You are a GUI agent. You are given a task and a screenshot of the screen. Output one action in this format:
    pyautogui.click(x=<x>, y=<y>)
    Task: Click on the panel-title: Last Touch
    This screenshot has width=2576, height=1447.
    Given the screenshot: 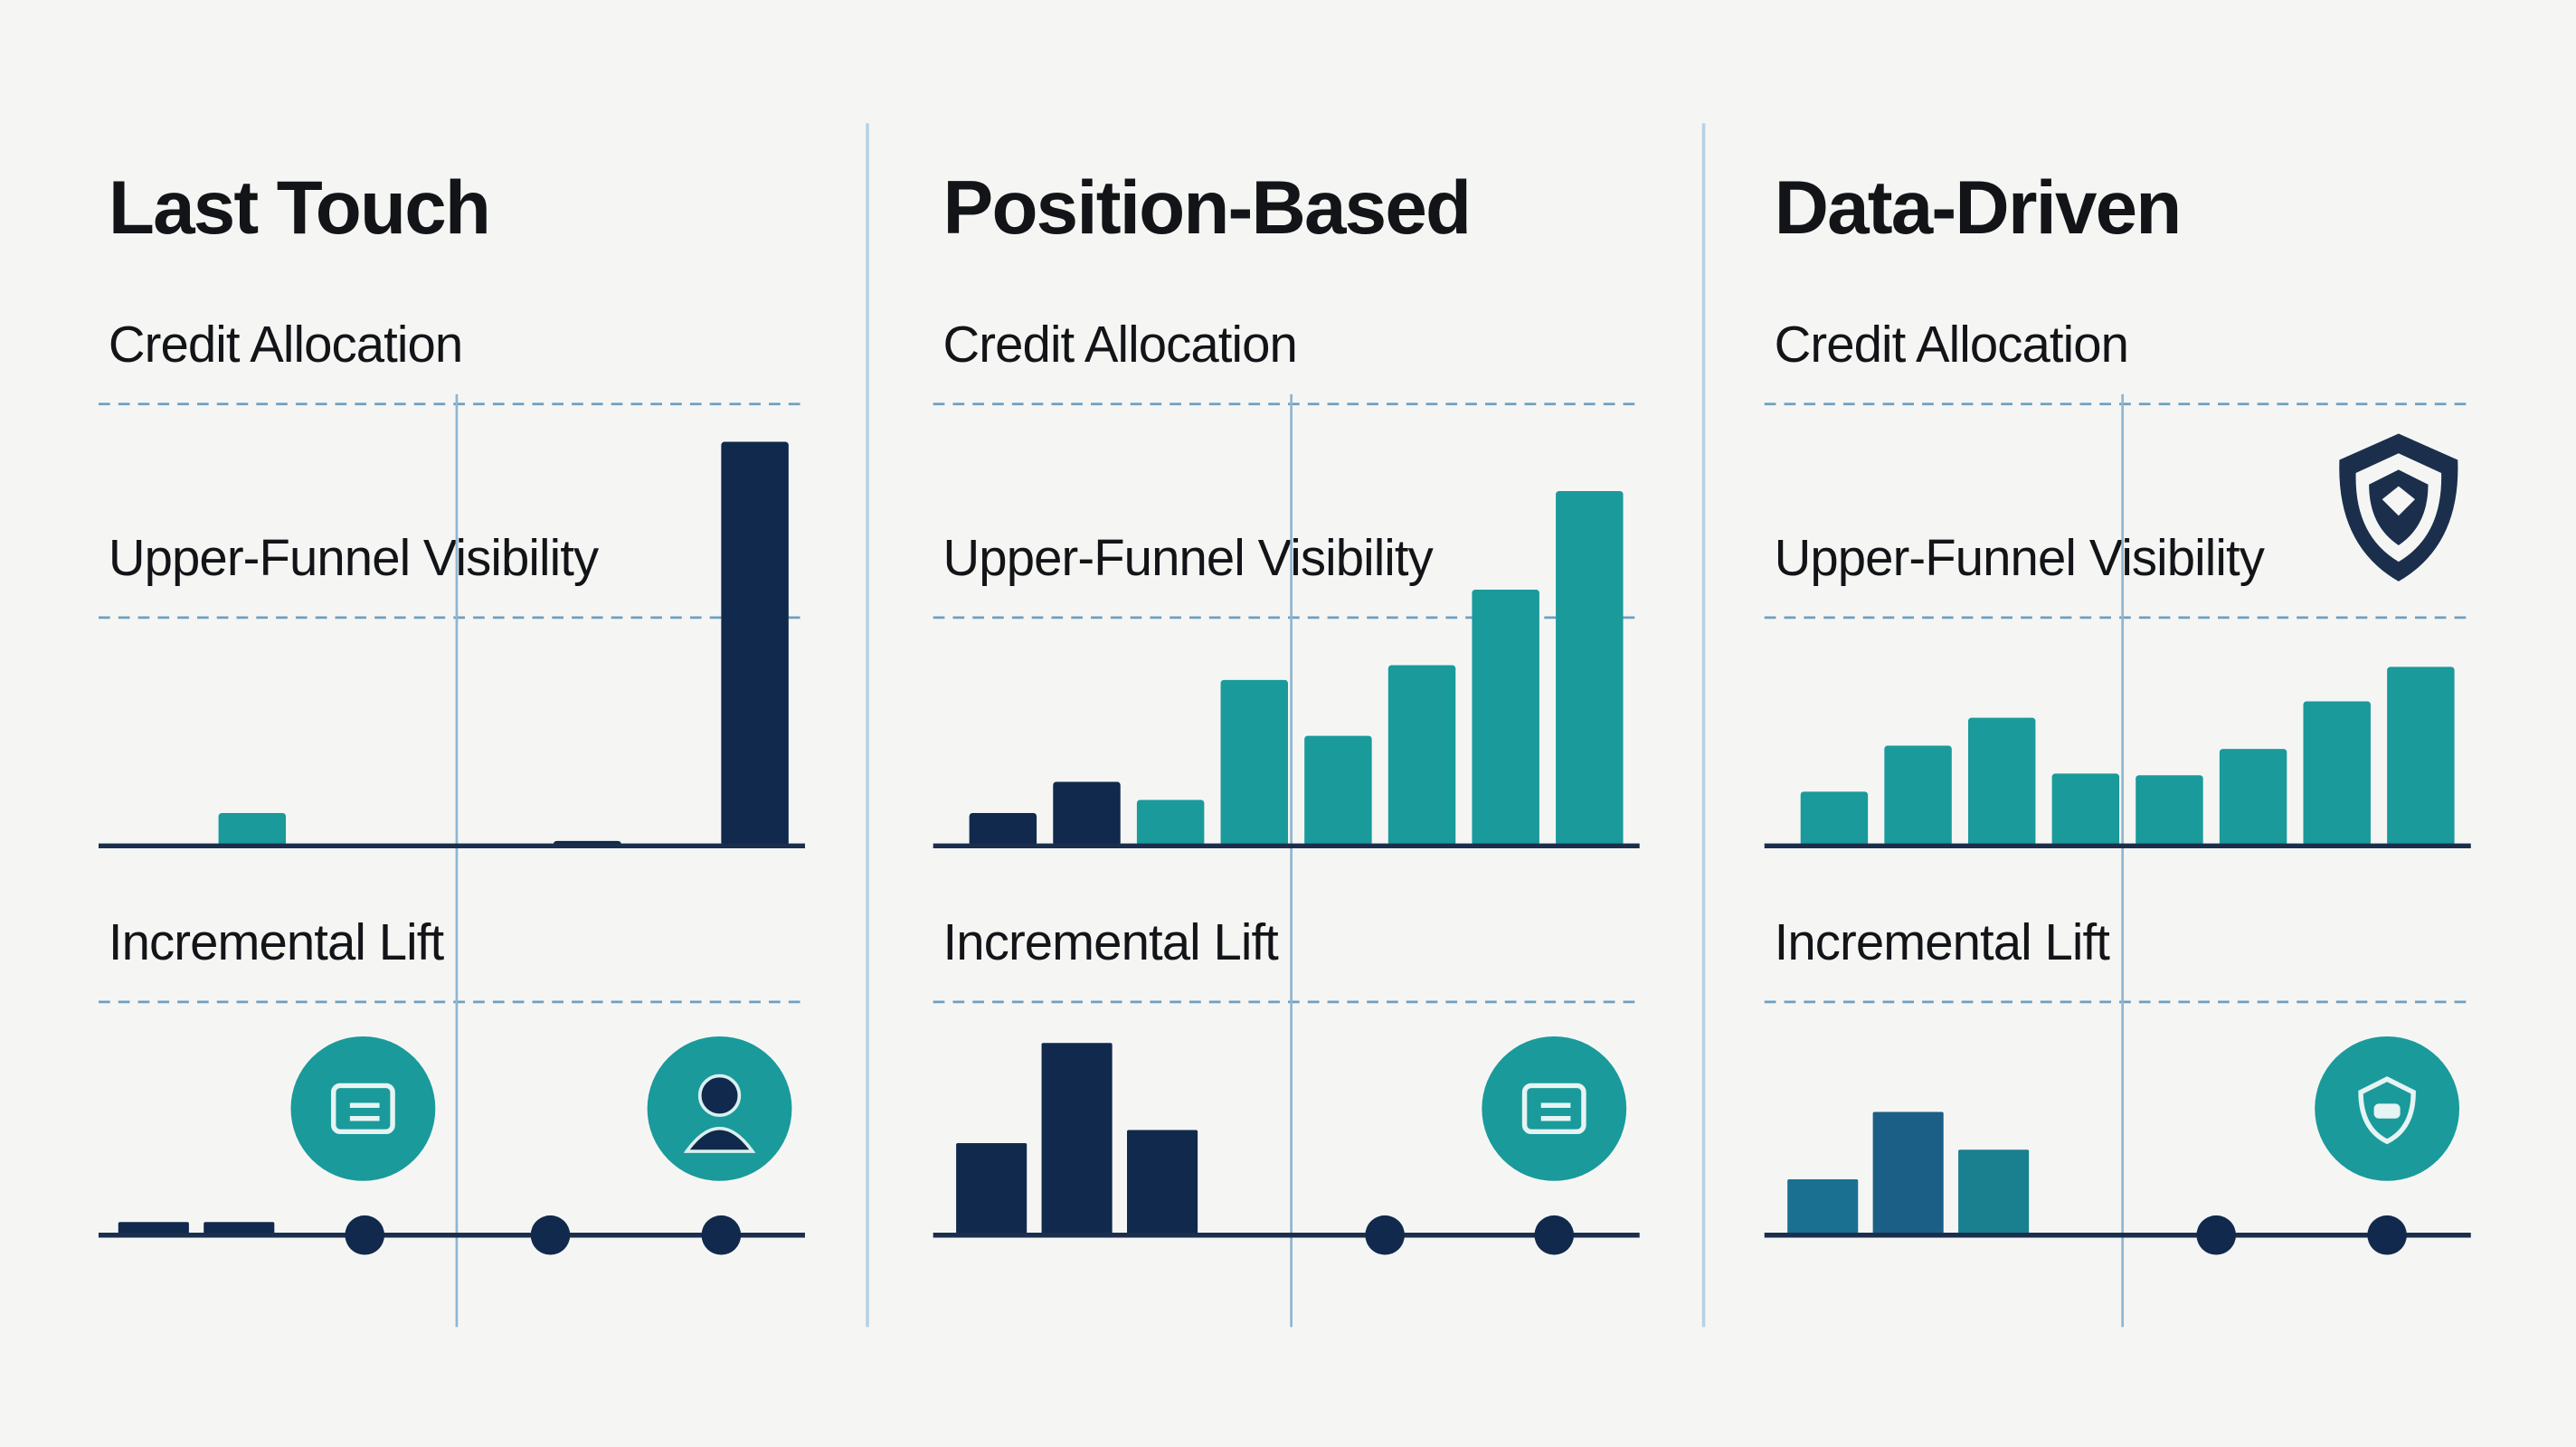 What is the action you would take?
    pyautogui.click(x=299, y=207)
    